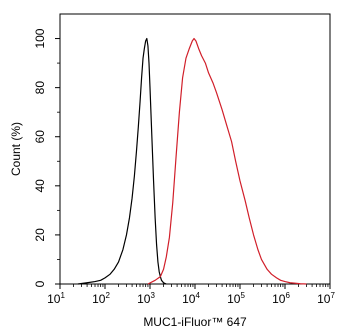 The height and width of the screenshot is (332, 344). Describe the element at coordinates (191, 298) in the screenshot. I see `x-tick-label: 10⁴` at that location.